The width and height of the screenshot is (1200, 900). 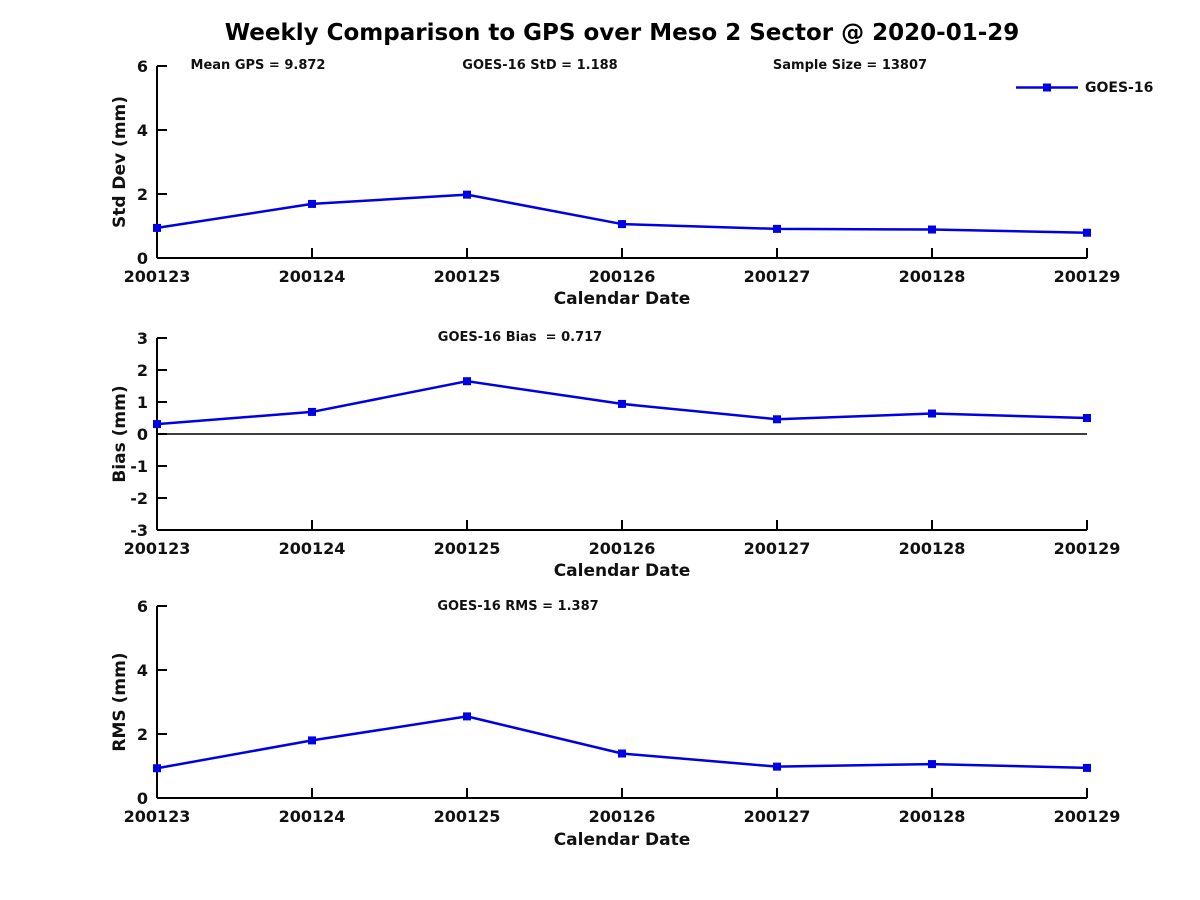 I want to click on svg-text: -3, so click(x=139, y=530).